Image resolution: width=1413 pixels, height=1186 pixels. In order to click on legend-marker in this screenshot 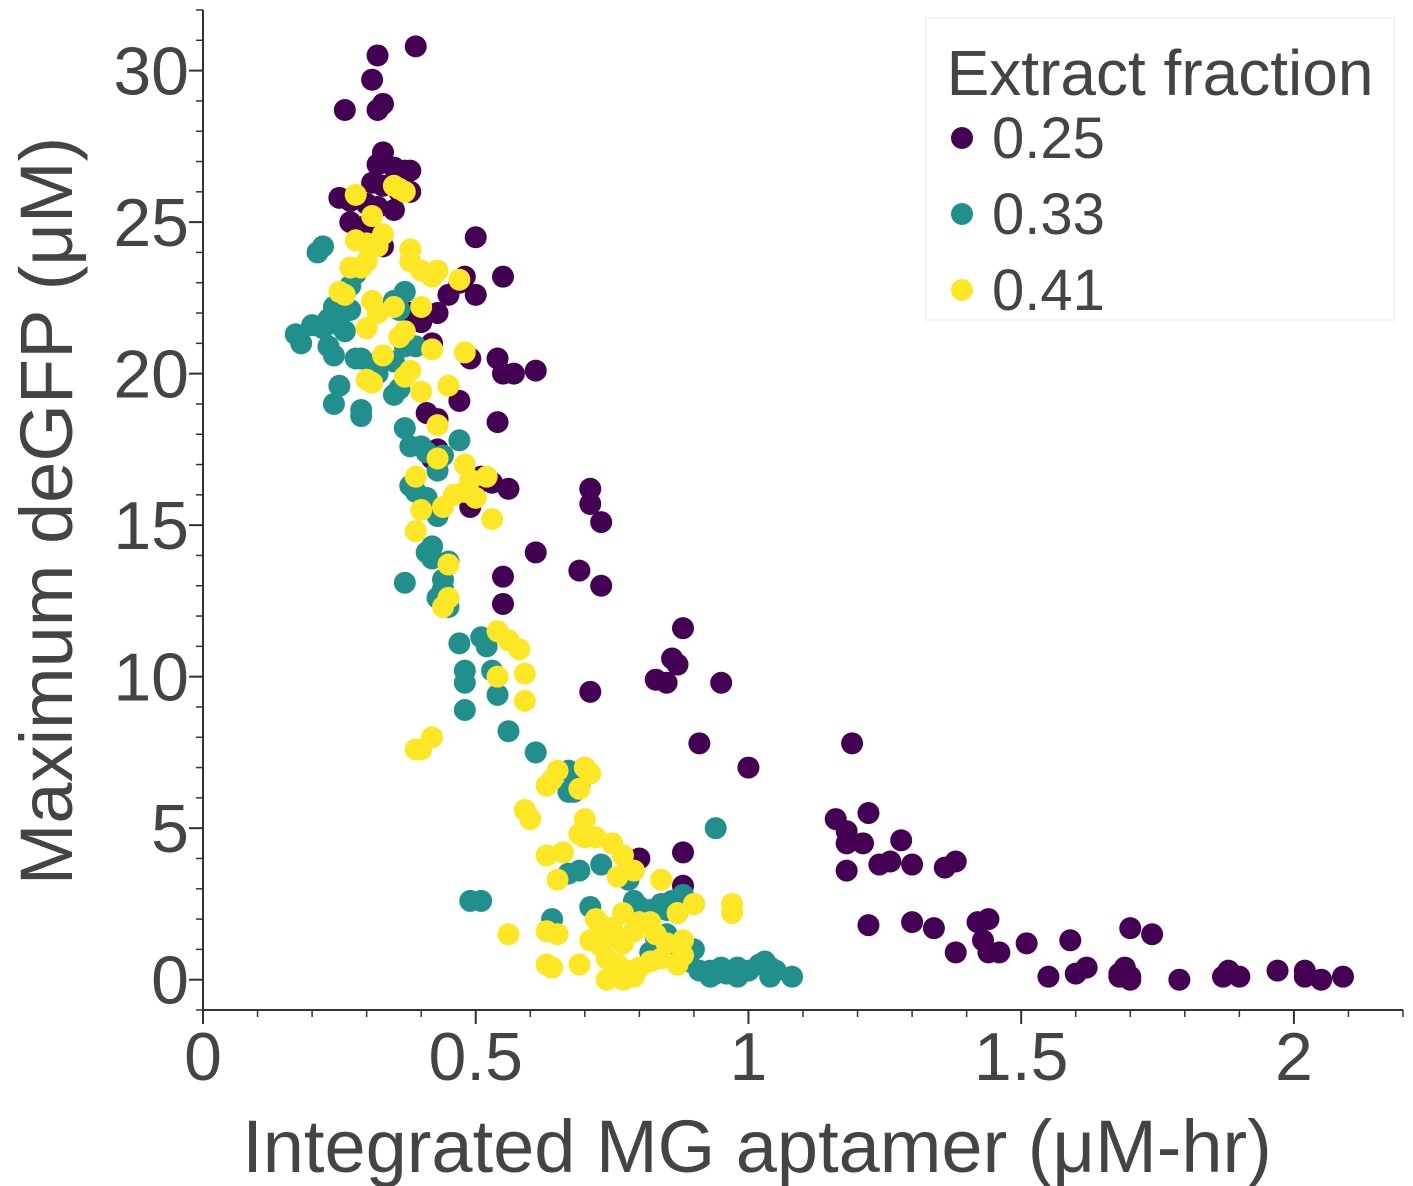, I will do `click(962, 138)`.